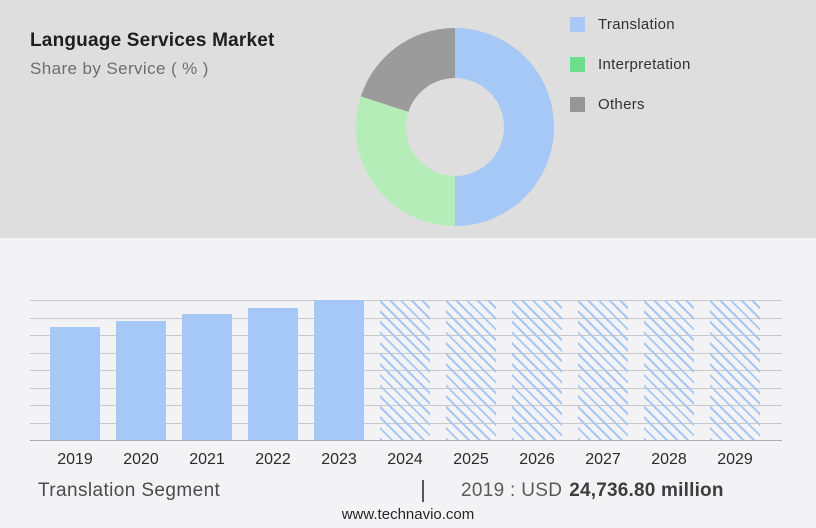 Image resolution: width=816 pixels, height=528 pixels. I want to click on bar-slot-2019: 2019, so click(75, 384).